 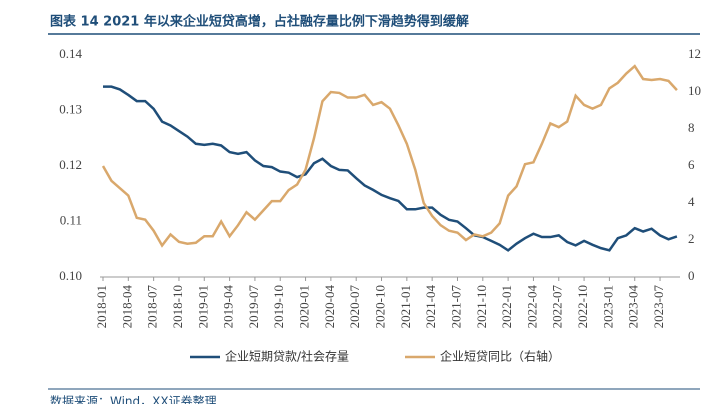 I want to click on x-tick-label: 2018-01, so click(x=101, y=306).